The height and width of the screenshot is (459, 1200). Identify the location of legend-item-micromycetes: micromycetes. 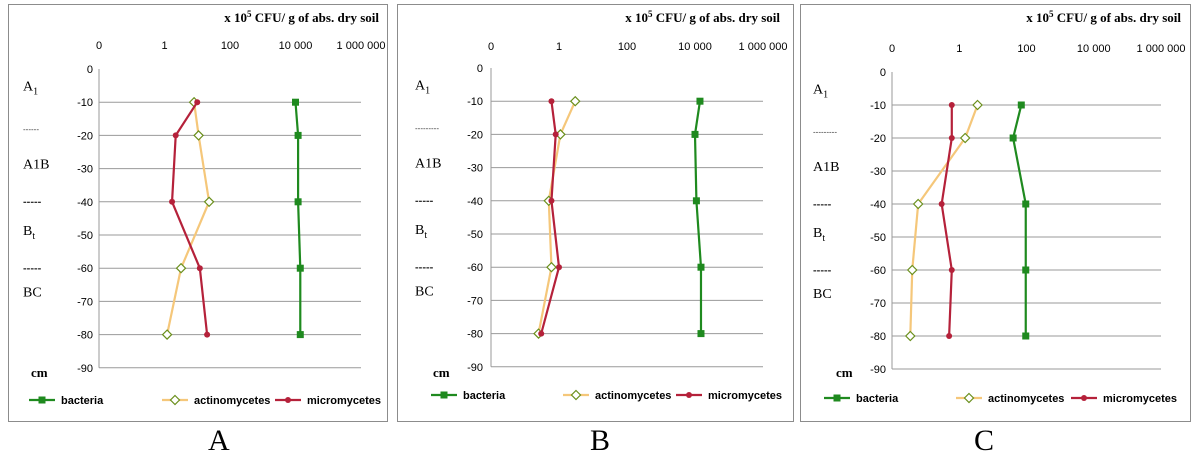
(729, 396).